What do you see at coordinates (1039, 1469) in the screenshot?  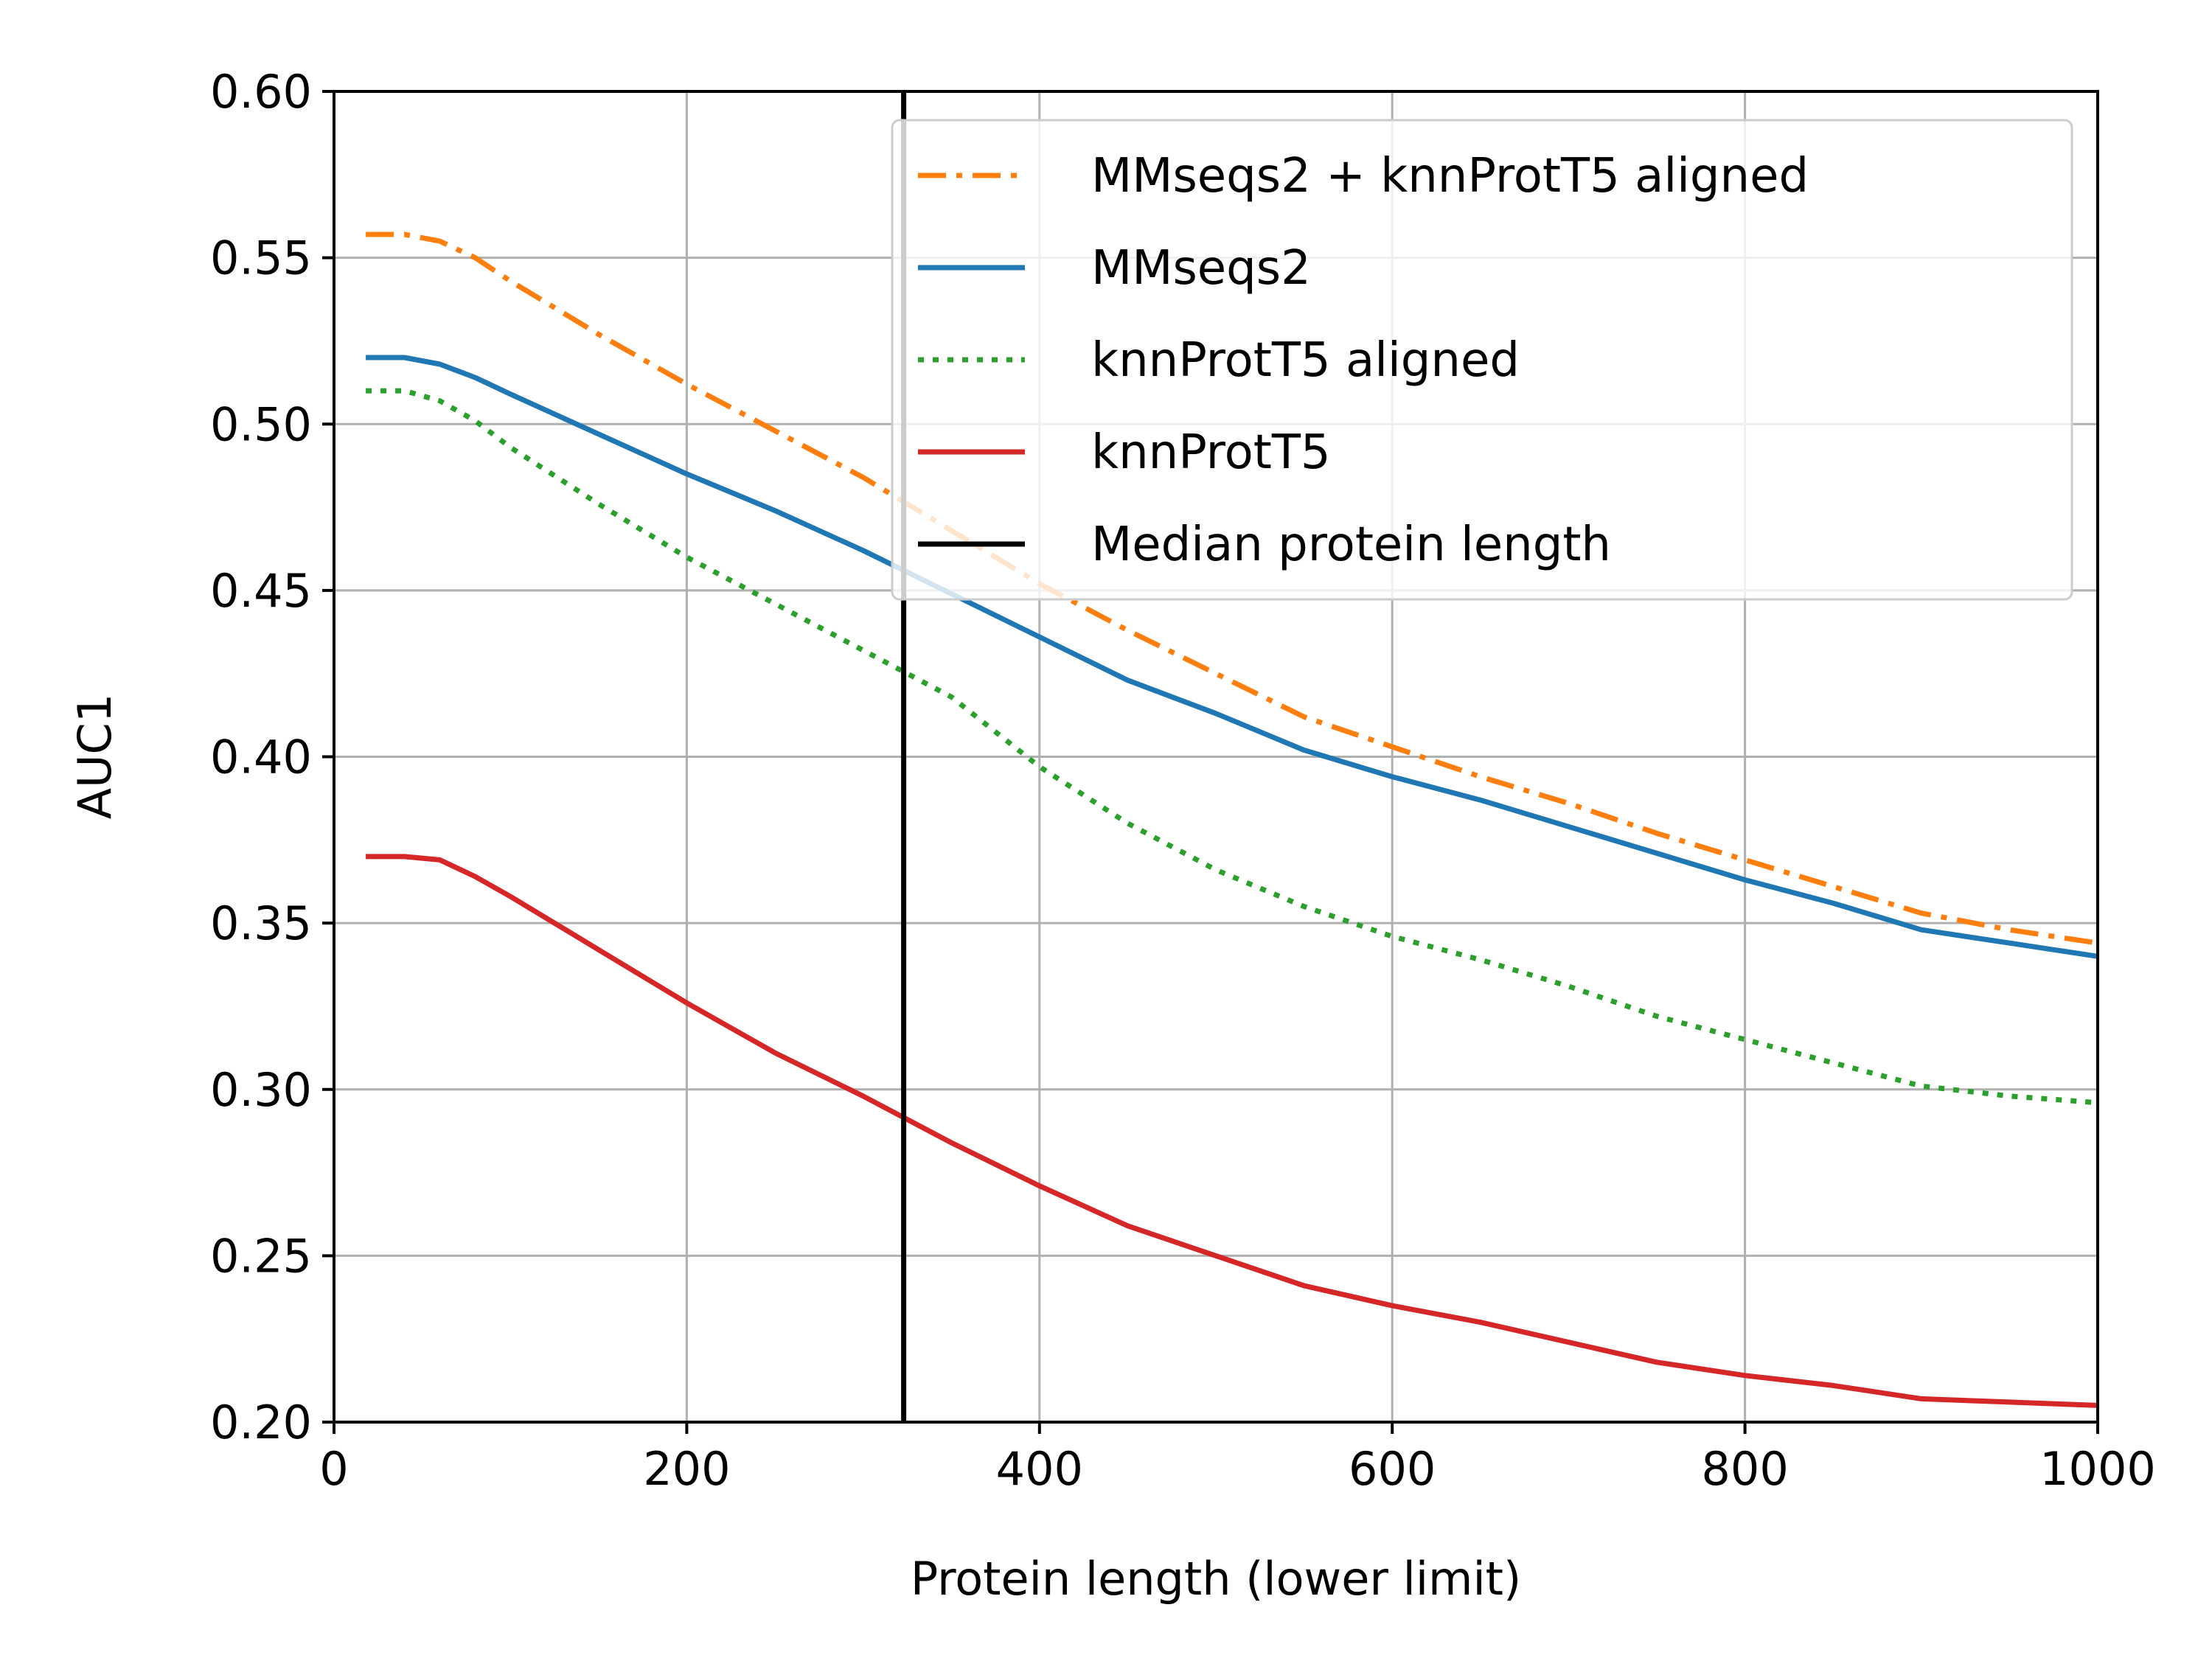 I see `x-tick-label: 400` at bounding box center [1039, 1469].